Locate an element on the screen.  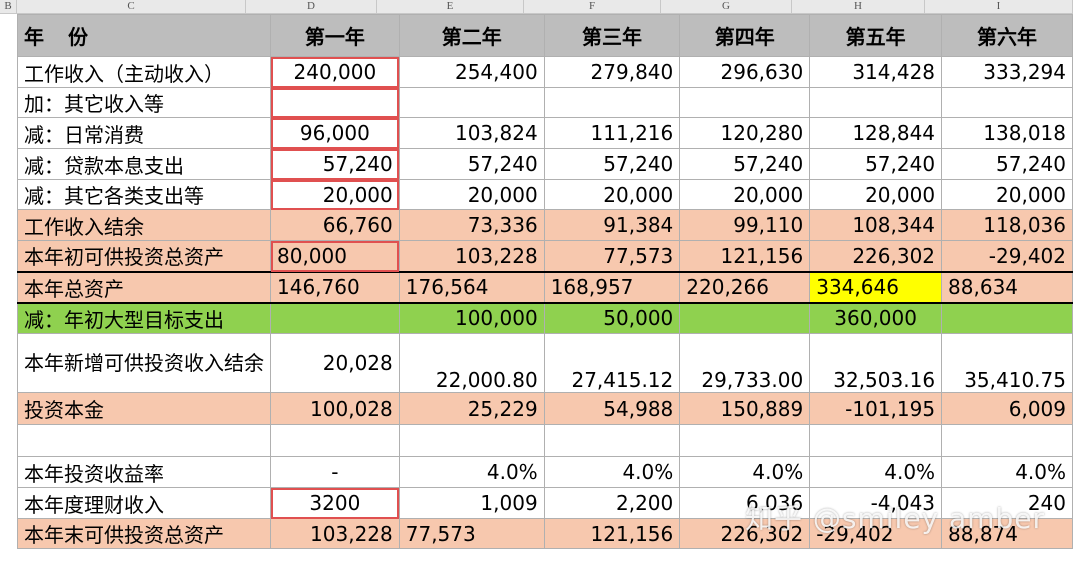
cell: 121,156 is located at coordinates (612, 533).